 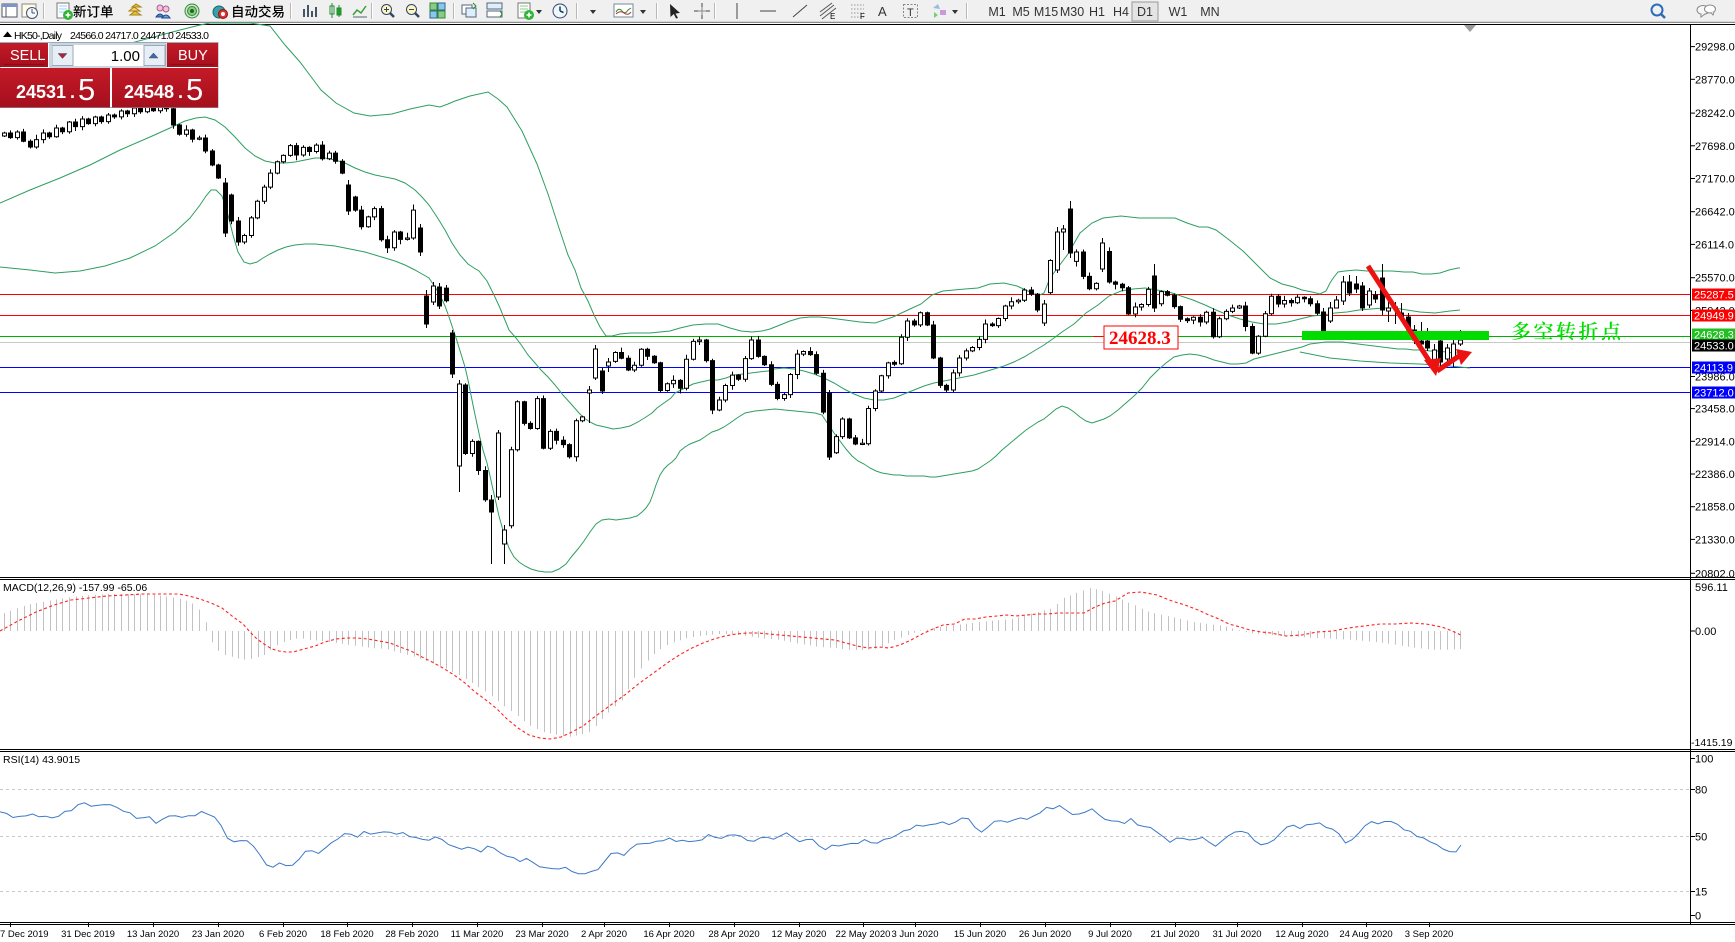 What do you see at coordinates (832, 16) in the screenshot?
I see `svg-text: E` at bounding box center [832, 16].